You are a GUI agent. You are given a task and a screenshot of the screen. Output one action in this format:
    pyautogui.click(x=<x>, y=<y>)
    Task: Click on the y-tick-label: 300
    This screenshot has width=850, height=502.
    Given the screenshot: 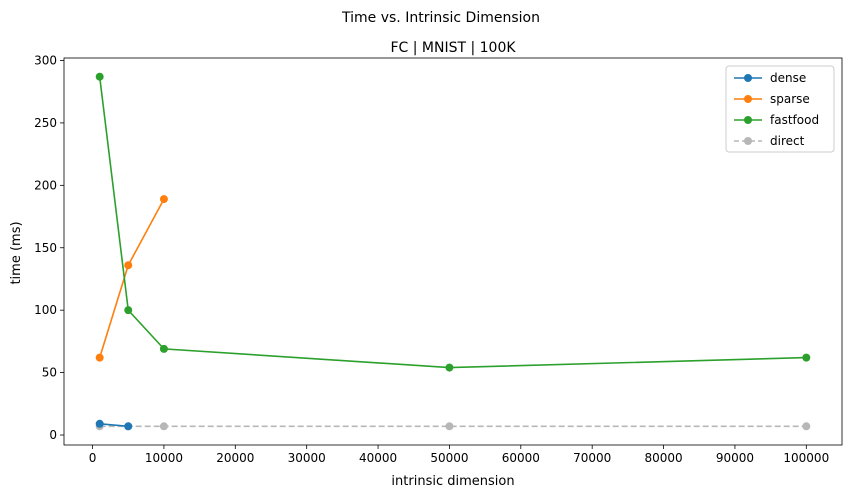 What is the action you would take?
    pyautogui.click(x=45, y=60)
    